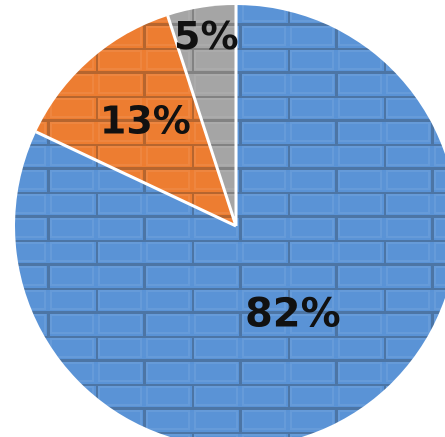 This screenshot has width=445, height=437. I want to click on slice-label: 13%, so click(145, 121).